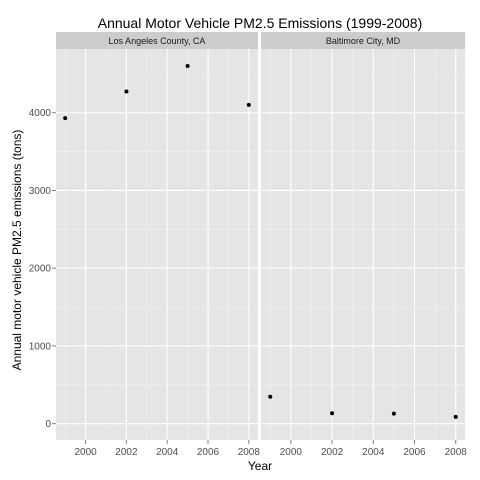  I want to click on facet-strip-label: Los Angeles County, CA, so click(157, 41).